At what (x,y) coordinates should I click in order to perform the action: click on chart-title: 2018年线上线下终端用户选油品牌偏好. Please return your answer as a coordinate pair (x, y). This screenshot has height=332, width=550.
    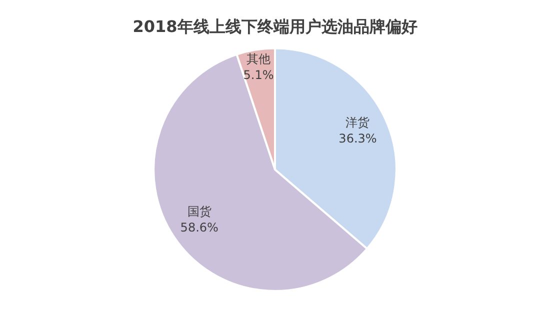
    Looking at the image, I should click on (275, 26).